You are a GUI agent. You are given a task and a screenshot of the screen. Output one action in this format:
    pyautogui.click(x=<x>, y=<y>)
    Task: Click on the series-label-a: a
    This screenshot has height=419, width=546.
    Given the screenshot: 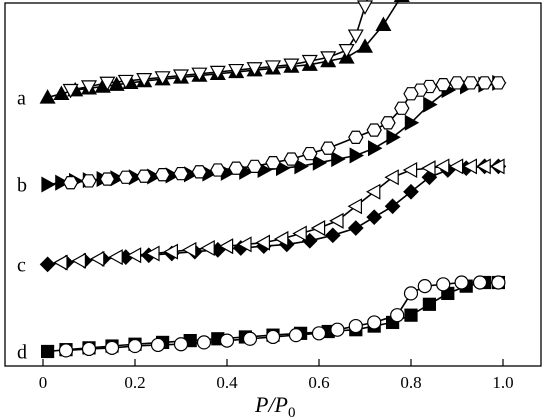 What is the action you would take?
    pyautogui.click(x=21, y=98)
    